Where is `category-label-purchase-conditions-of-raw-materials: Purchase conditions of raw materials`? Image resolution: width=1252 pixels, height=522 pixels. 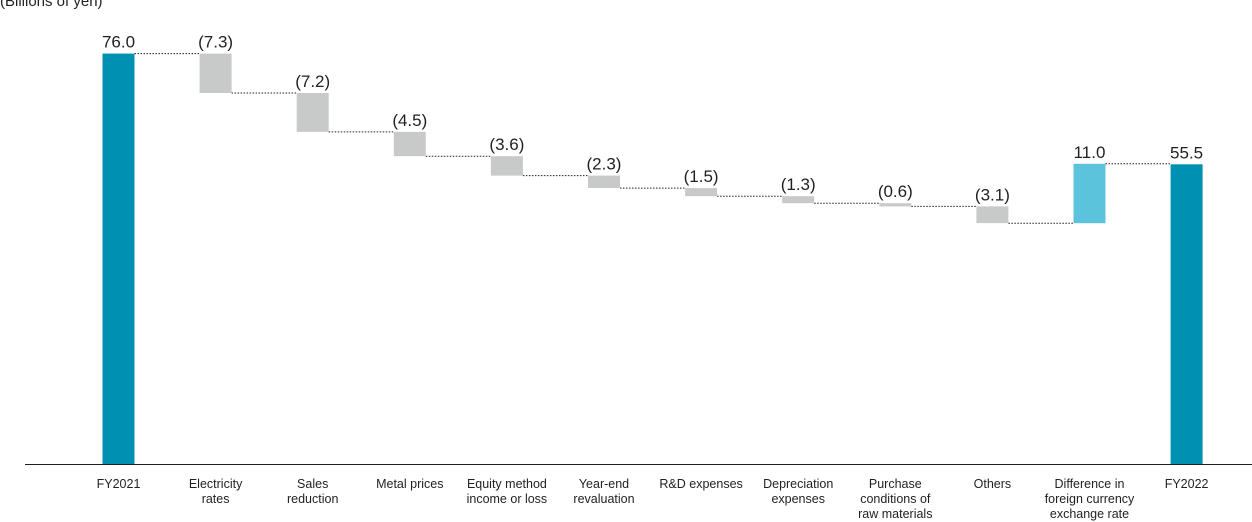
category-label-purchase-conditions-of-raw-materials: Purchase conditions of raw materials is located at coordinates (895, 499).